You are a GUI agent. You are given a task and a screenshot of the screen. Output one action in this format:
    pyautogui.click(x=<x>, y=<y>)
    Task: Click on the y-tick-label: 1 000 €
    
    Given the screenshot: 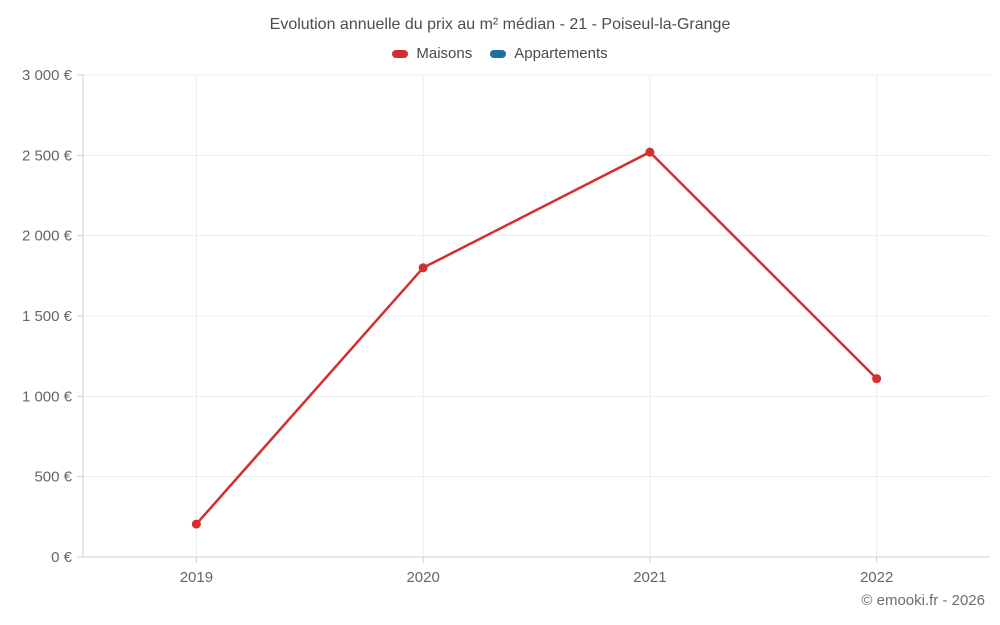 What is the action you would take?
    pyautogui.click(x=47, y=396)
    